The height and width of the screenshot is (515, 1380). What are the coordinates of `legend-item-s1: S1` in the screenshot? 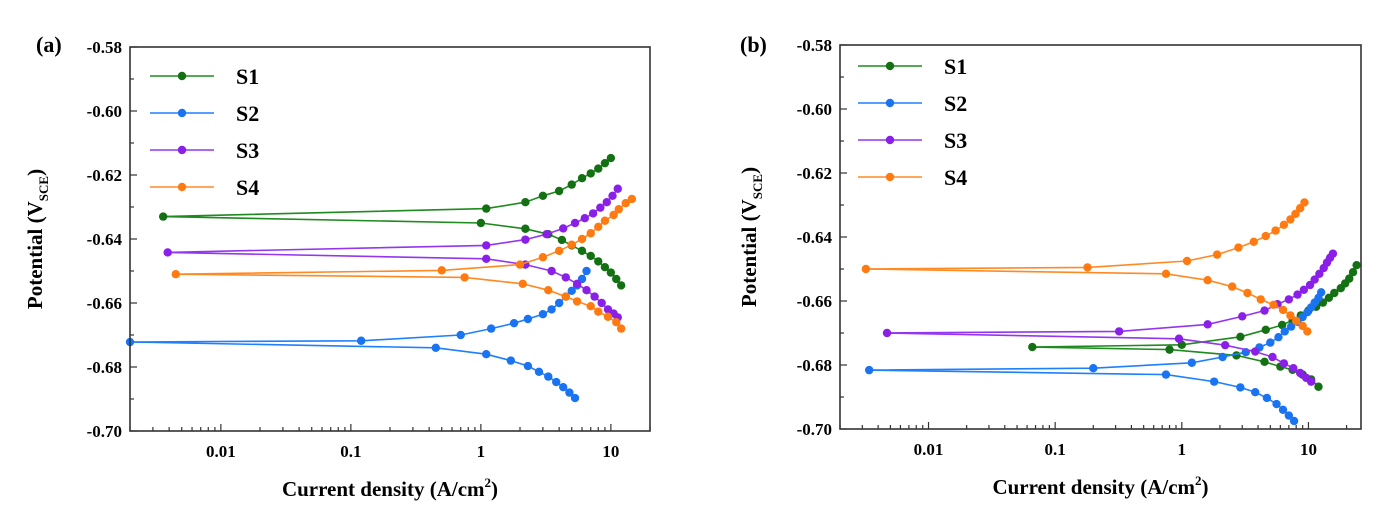 It's located at (204, 76).